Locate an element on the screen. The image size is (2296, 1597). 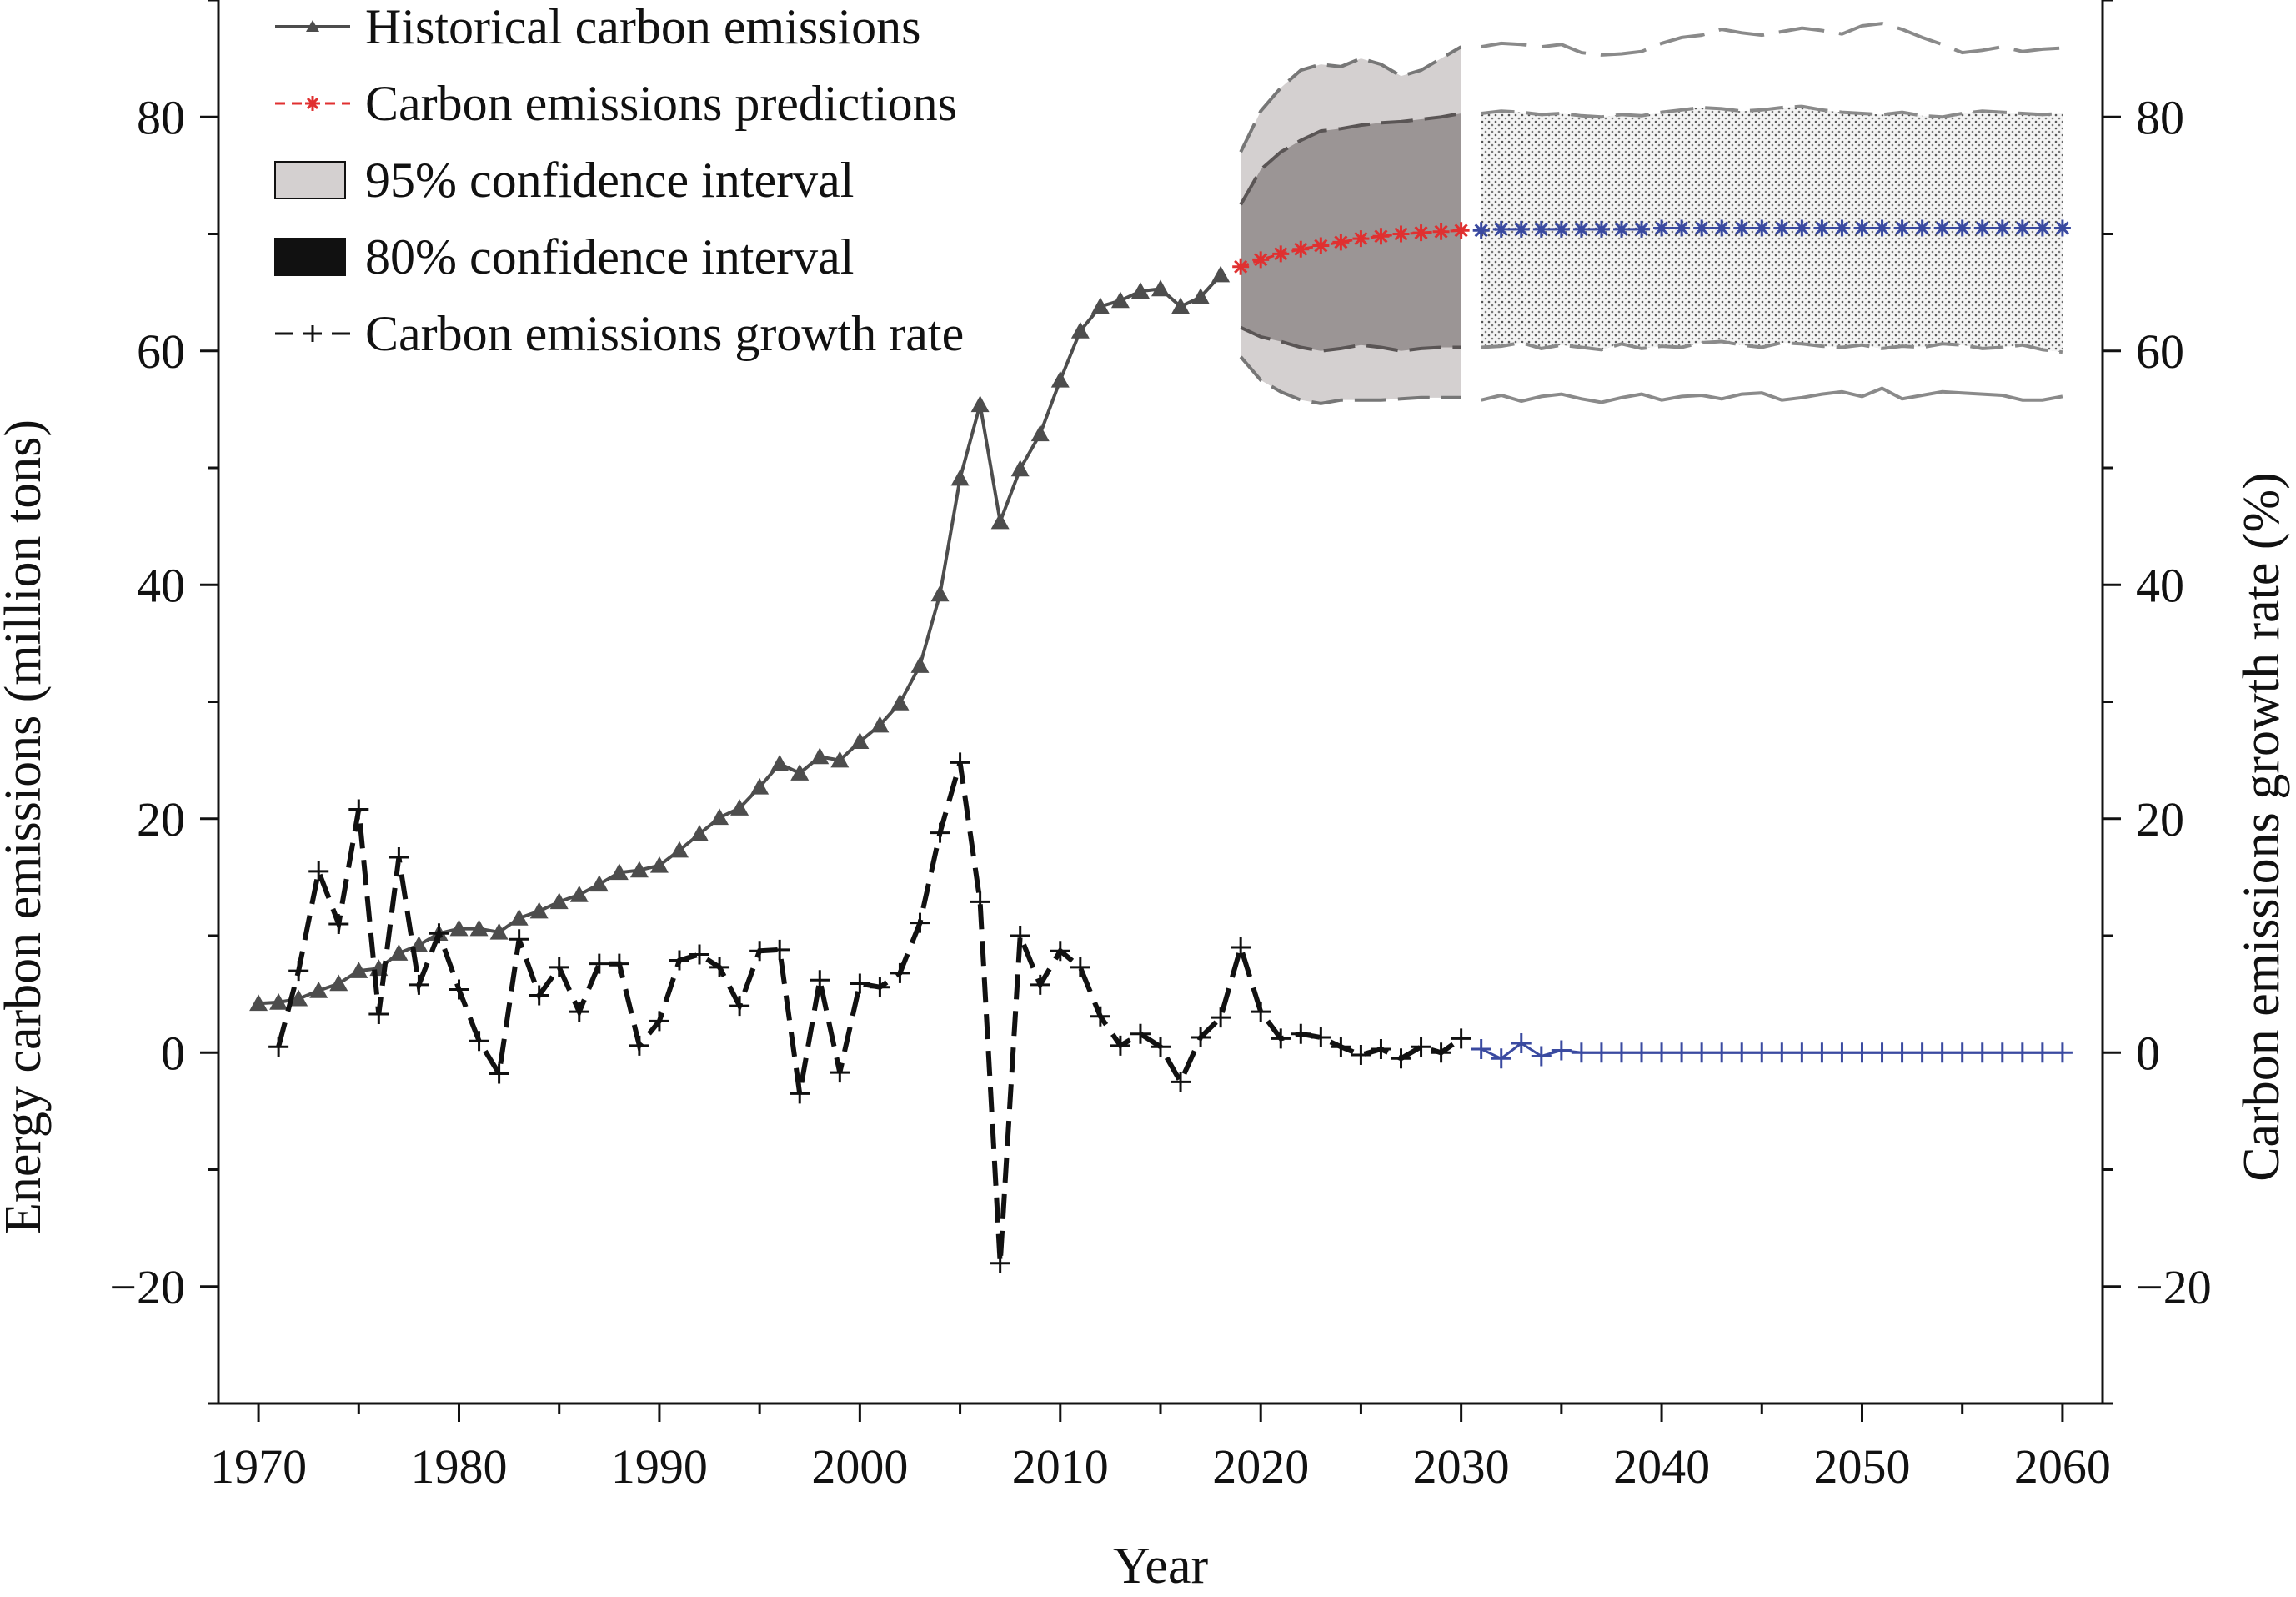
ci80-band is located at coordinates (1351, 232).